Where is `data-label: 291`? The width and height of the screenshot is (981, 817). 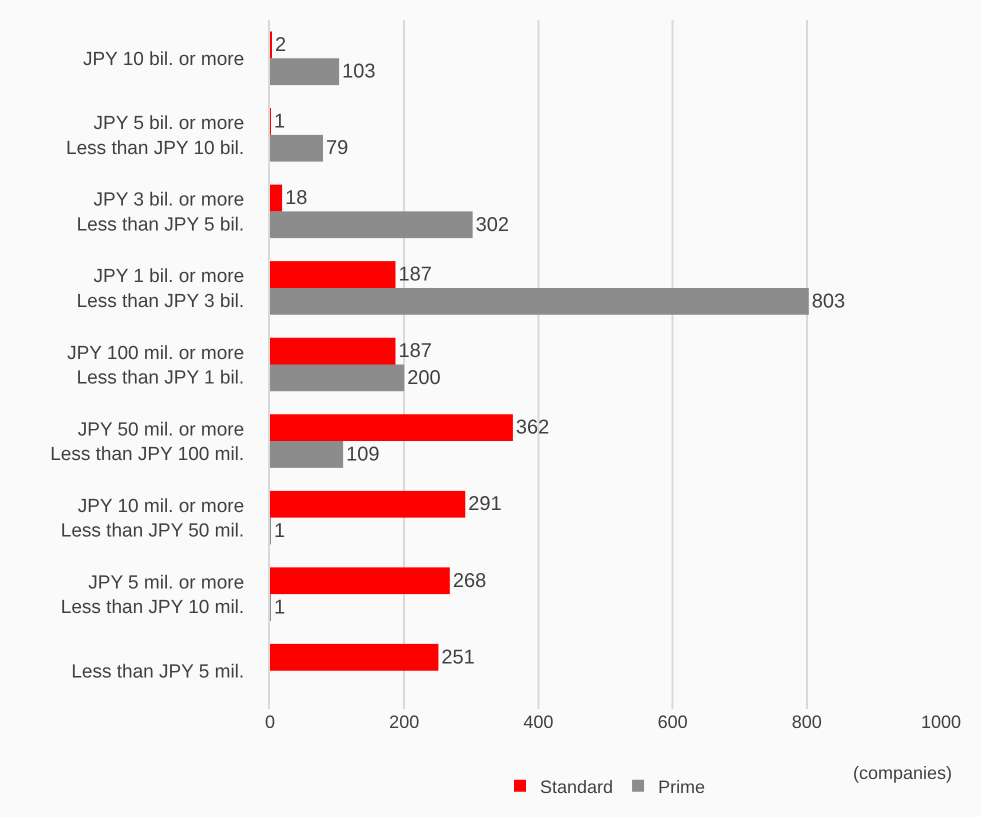 data-label: 291 is located at coordinates (485, 504).